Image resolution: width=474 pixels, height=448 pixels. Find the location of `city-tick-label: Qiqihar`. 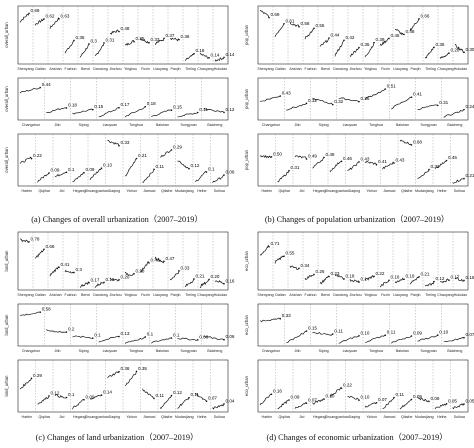

city-tick-label: Qiqihar is located at coordinates (45, 417).